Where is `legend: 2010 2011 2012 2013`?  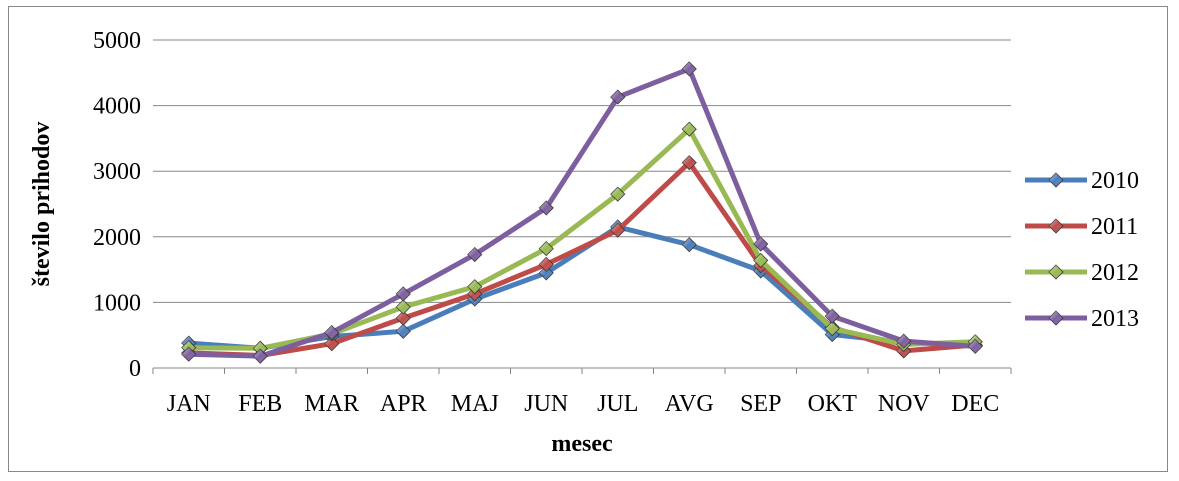
legend: 2010 2011 2012 2013 is located at coordinates (1082, 250).